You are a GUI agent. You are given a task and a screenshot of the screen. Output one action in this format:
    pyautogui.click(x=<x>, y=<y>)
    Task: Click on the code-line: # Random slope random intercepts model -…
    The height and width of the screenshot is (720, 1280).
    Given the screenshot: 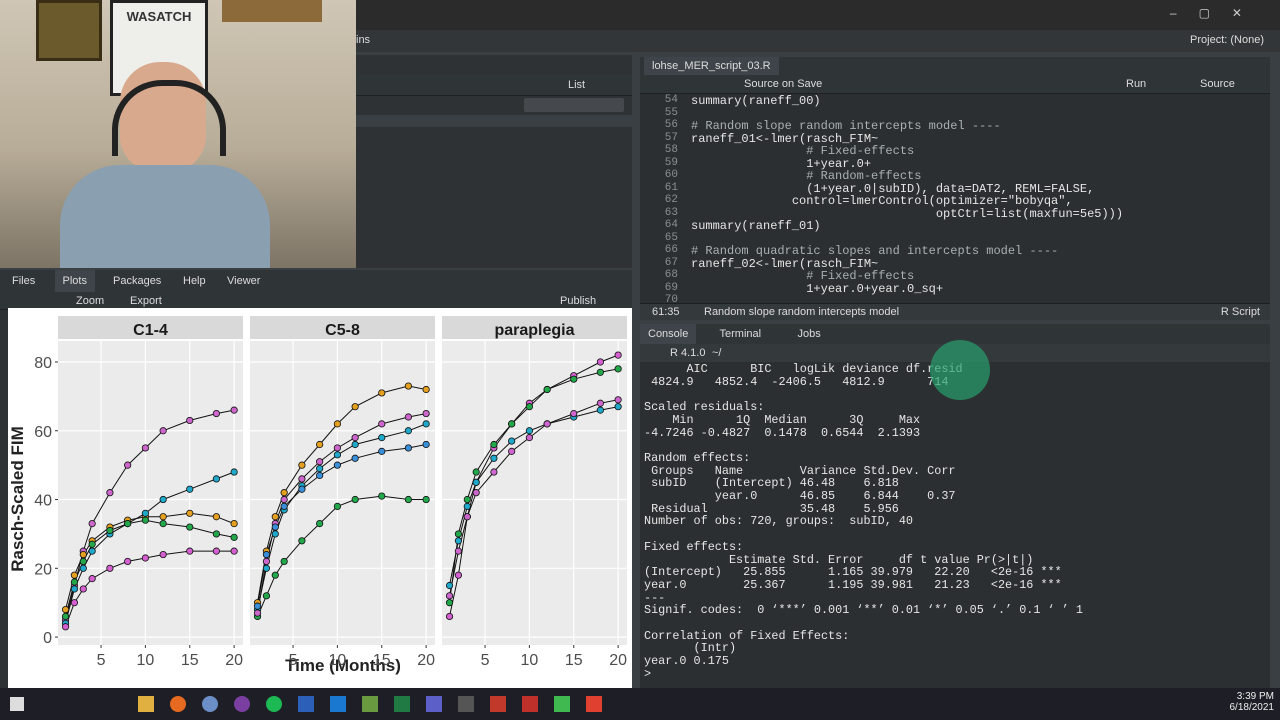 What is the action you would take?
    pyautogui.click(x=846, y=126)
    